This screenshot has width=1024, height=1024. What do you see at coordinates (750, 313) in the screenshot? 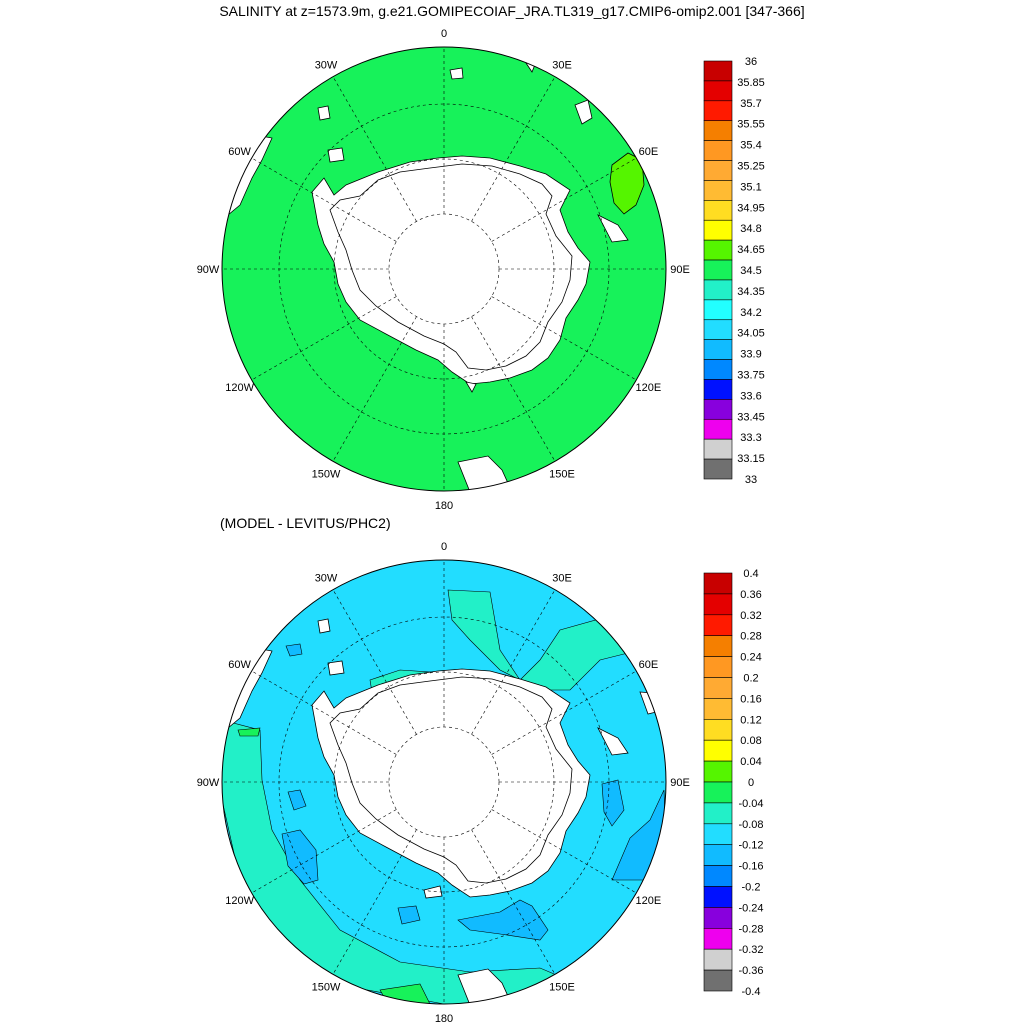
I see `salinity-colorbar-label: 34.2` at bounding box center [750, 313].